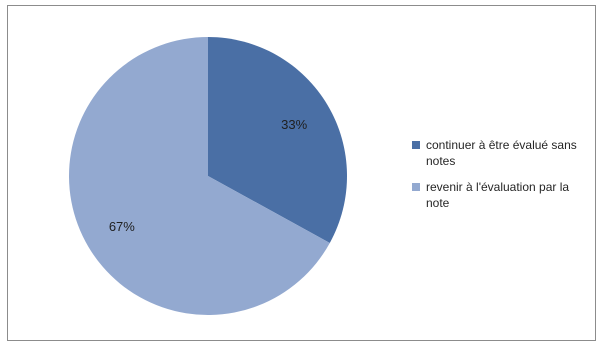  Describe the element at coordinates (498, 195) in the screenshot. I see `legend-label: revenir à l'évaluation par la note` at that location.